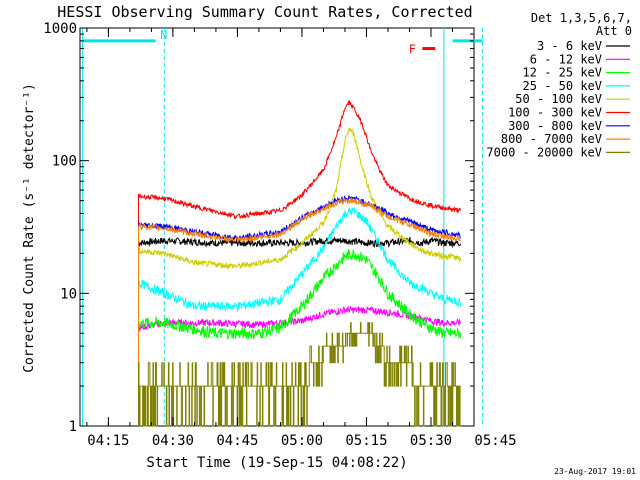 Image resolution: width=640 pixels, height=480 pixels. I want to click on legend-label: 25 - 50 keV, so click(562, 86).